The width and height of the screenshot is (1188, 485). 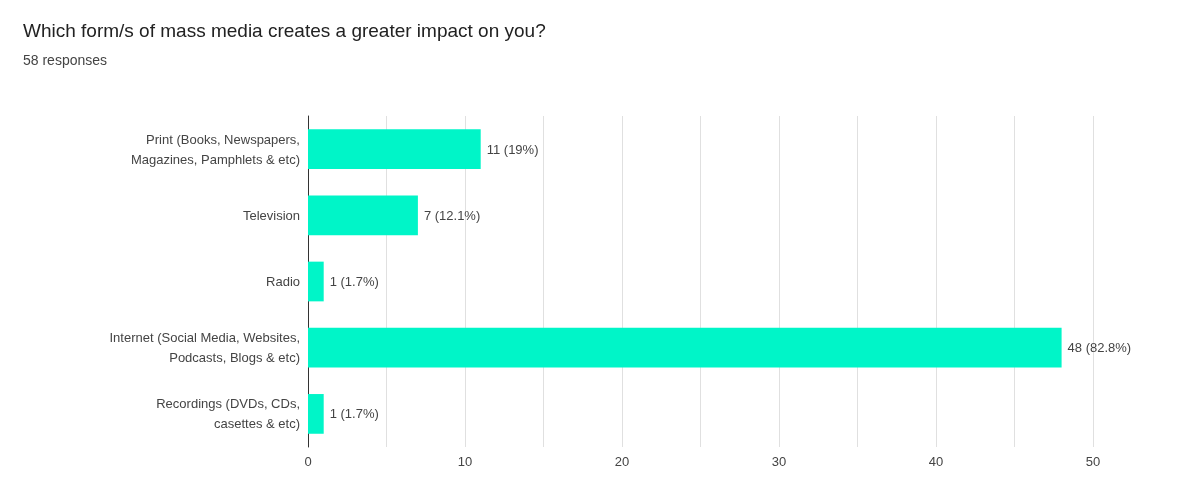 What do you see at coordinates (65, 60) in the screenshot?
I see `text: 58 responses` at bounding box center [65, 60].